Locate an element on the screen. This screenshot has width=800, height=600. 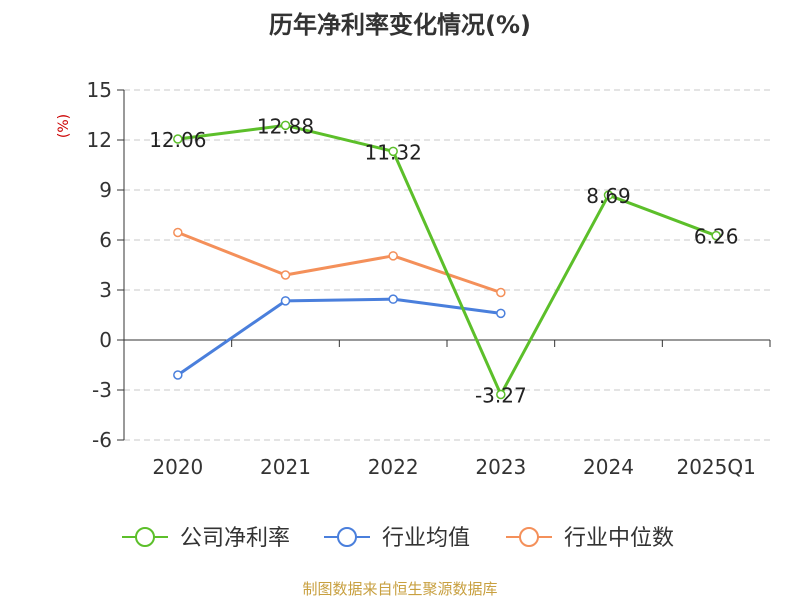
data-label: 8.69 is located at coordinates (608, 196).